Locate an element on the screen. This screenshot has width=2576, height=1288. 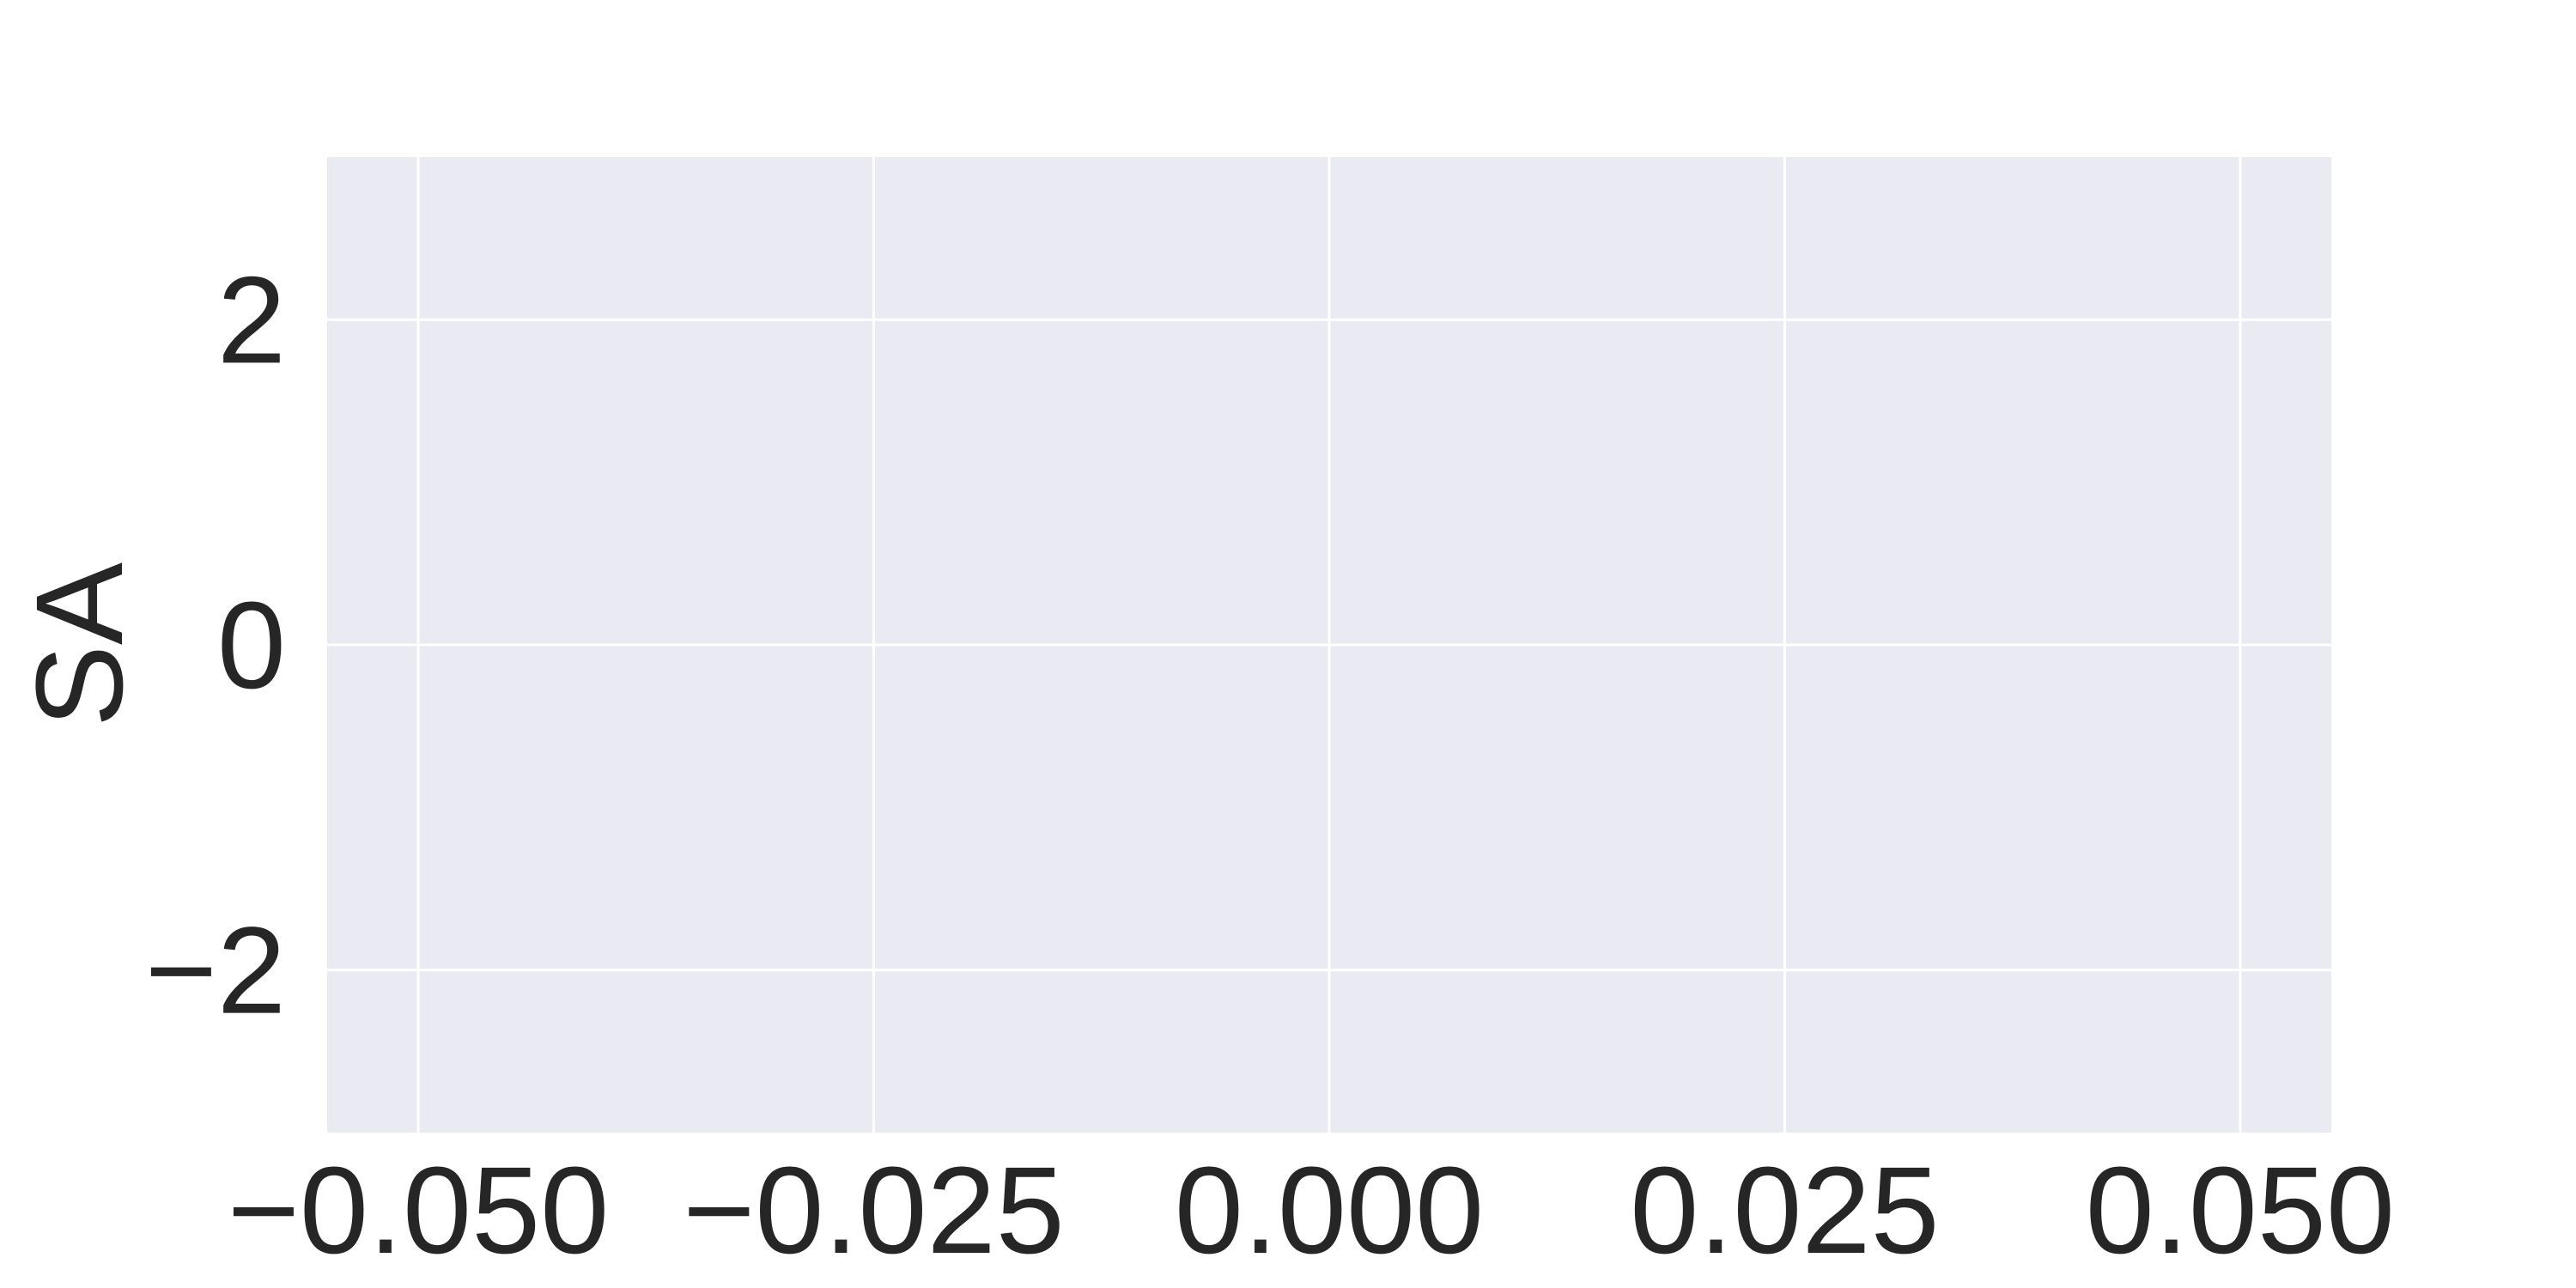
y-tick-label: −2 is located at coordinates (215, 971).